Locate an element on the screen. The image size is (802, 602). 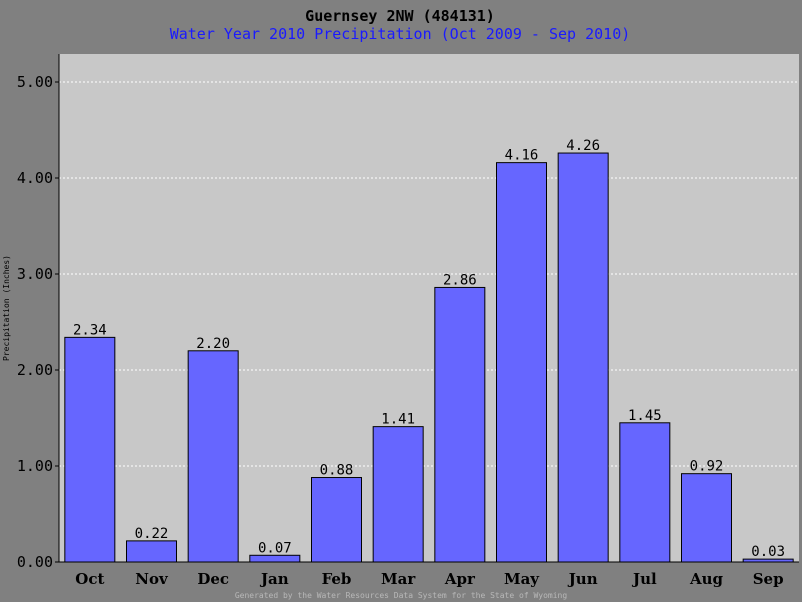
x-axis-ticks: Oct Nov Dec Jan Feb Mar Apr May Jun Jul Aug Sep is located at coordinates (429, 579).